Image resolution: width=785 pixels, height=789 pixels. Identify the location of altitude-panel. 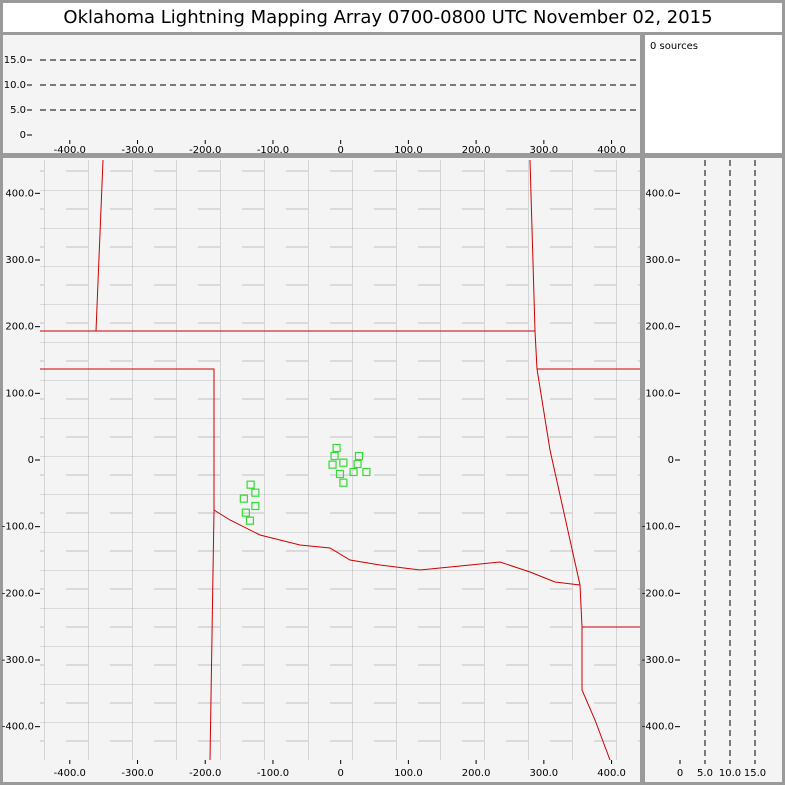
(321, 94).